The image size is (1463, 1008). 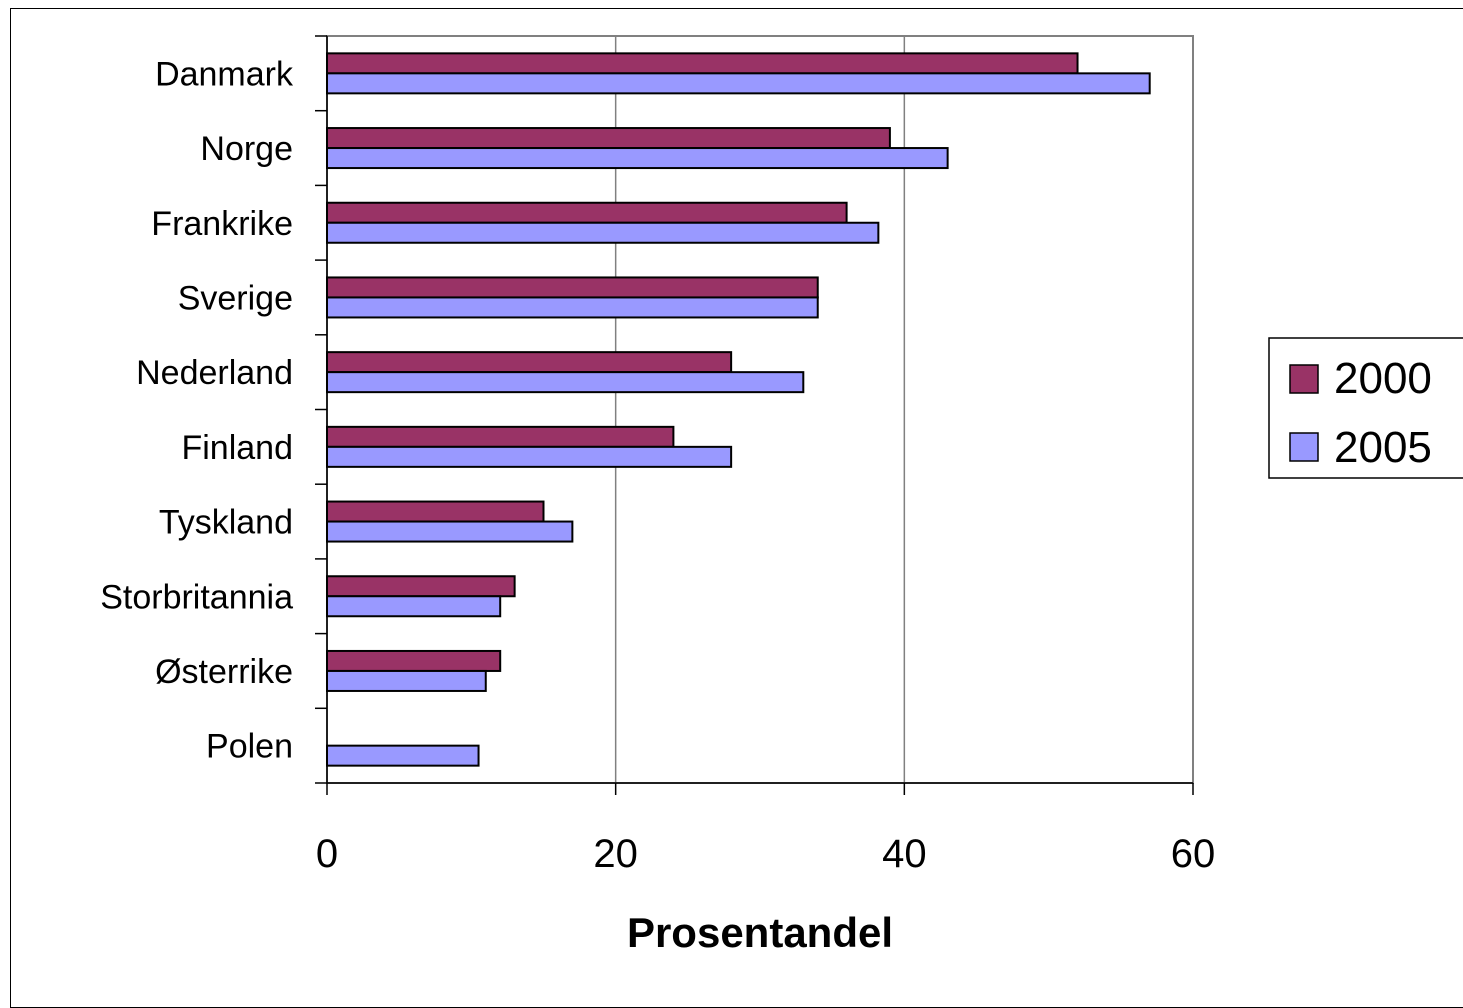 I want to click on legend-label-2000: 2000, so click(x=1383, y=378).